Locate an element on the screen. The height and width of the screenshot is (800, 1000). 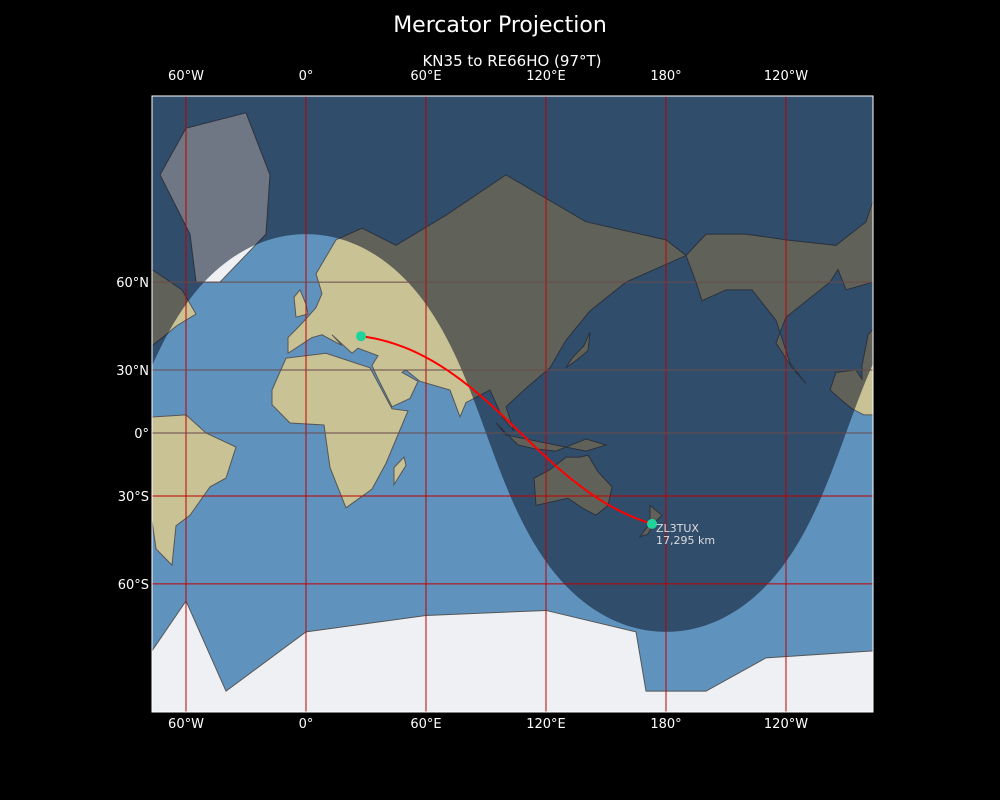
lat-tick-label: 30°S is located at coordinates (133, 497).